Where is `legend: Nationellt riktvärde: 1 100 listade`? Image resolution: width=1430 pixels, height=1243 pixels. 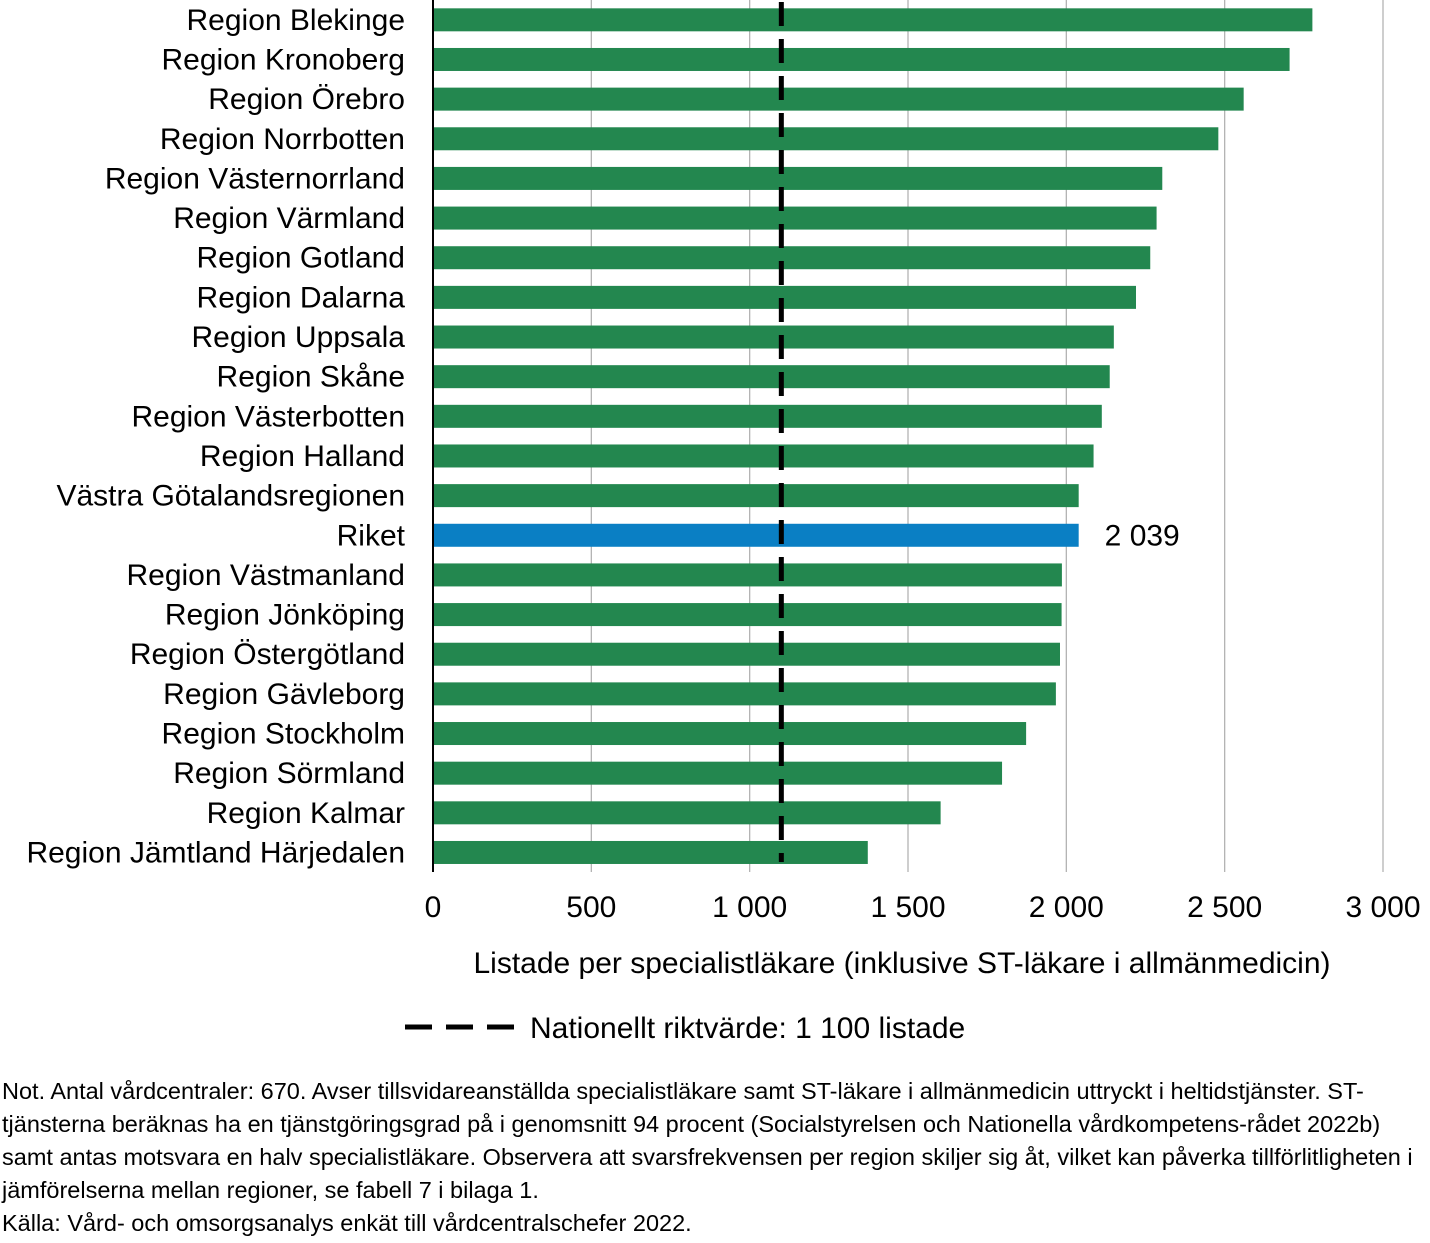 legend: Nationellt riktvärde: 1 100 listade is located at coordinates (685, 1028).